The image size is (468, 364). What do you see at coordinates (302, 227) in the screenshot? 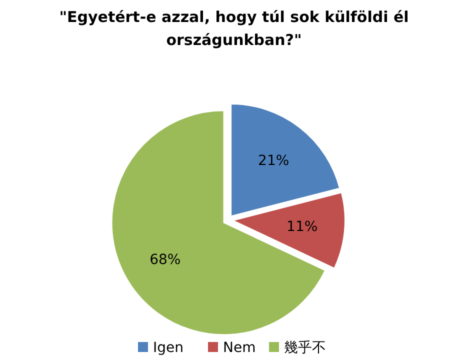
I see `data-label: 11%` at bounding box center [302, 227].